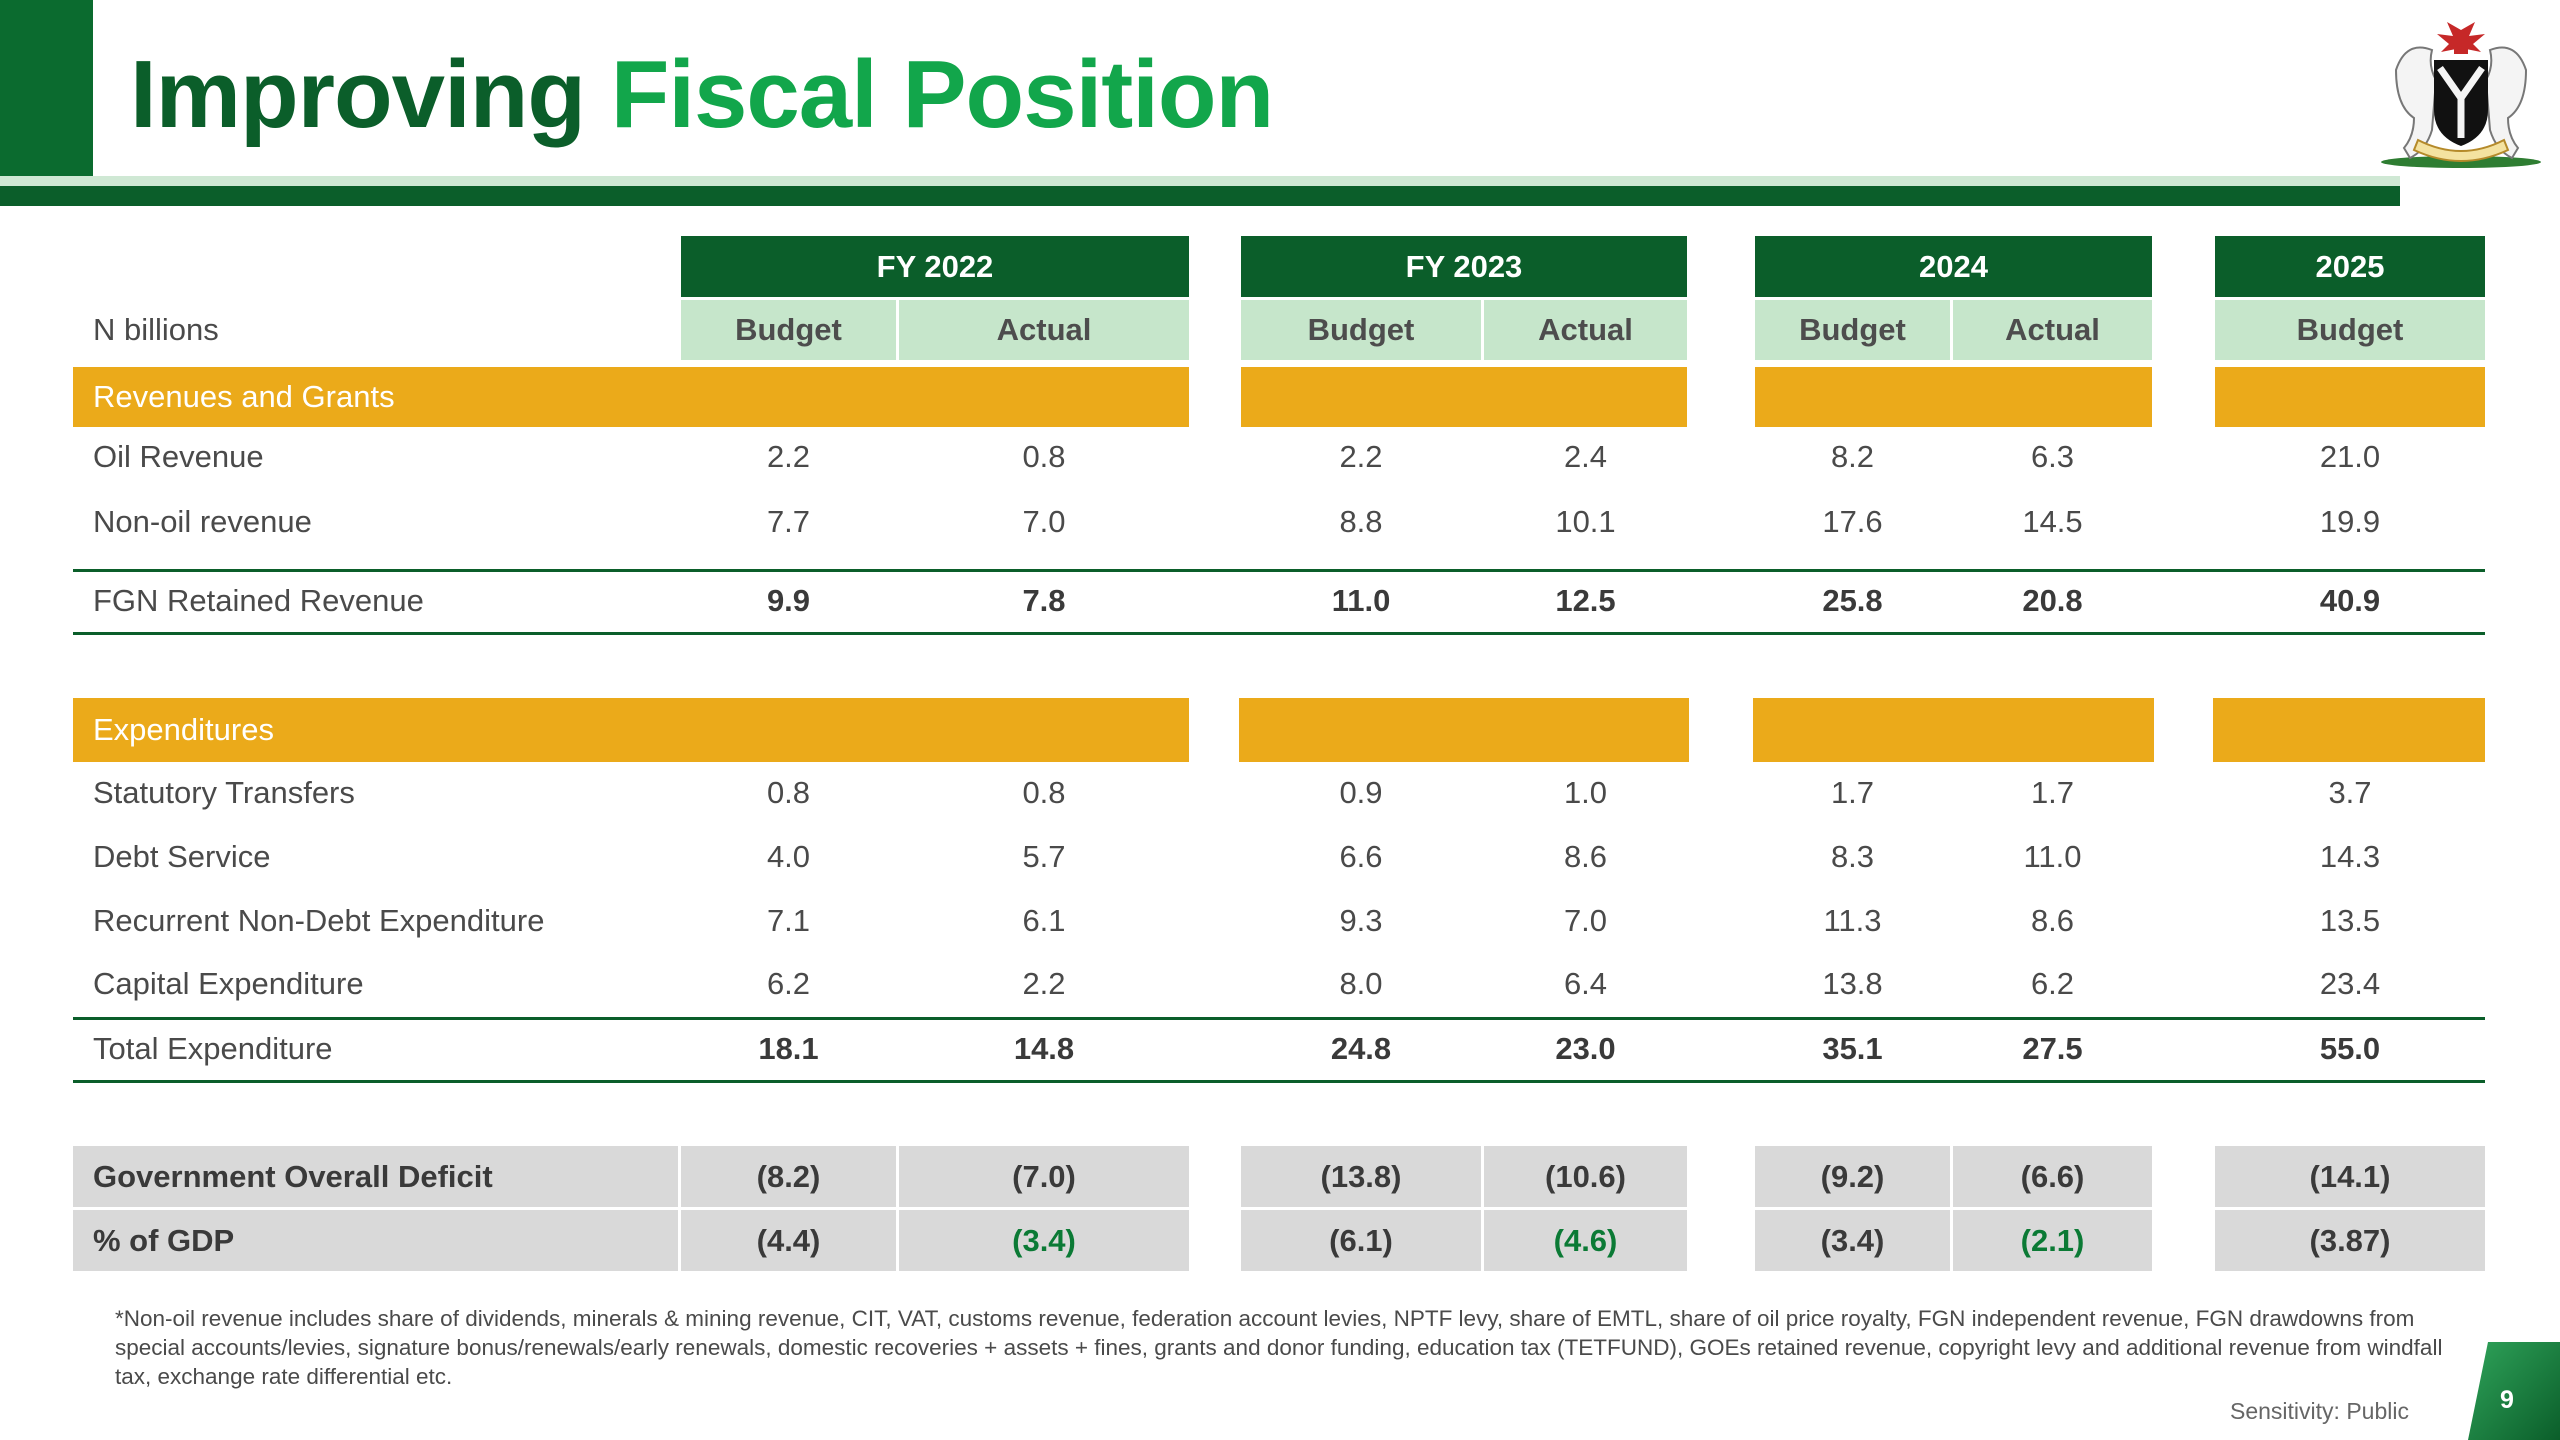 This screenshot has height=1440, width=2560. What do you see at coordinates (2319, 1411) in the screenshot?
I see `sensitivity-label: Sensitivity: Public` at bounding box center [2319, 1411].